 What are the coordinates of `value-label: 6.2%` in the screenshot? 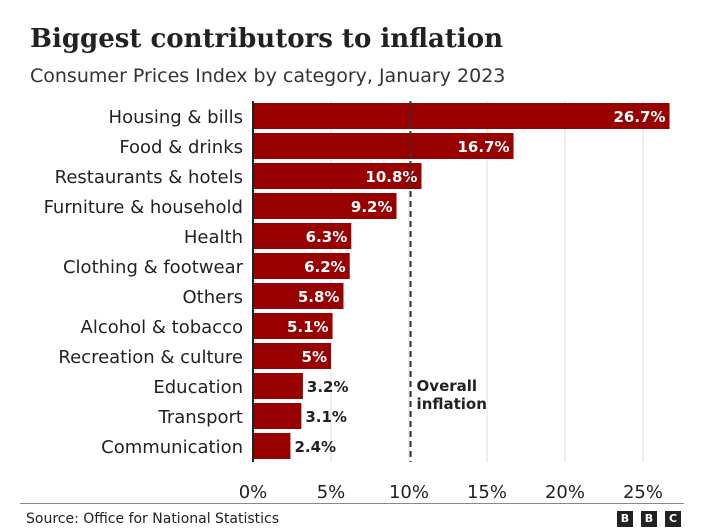 It's located at (325, 267).